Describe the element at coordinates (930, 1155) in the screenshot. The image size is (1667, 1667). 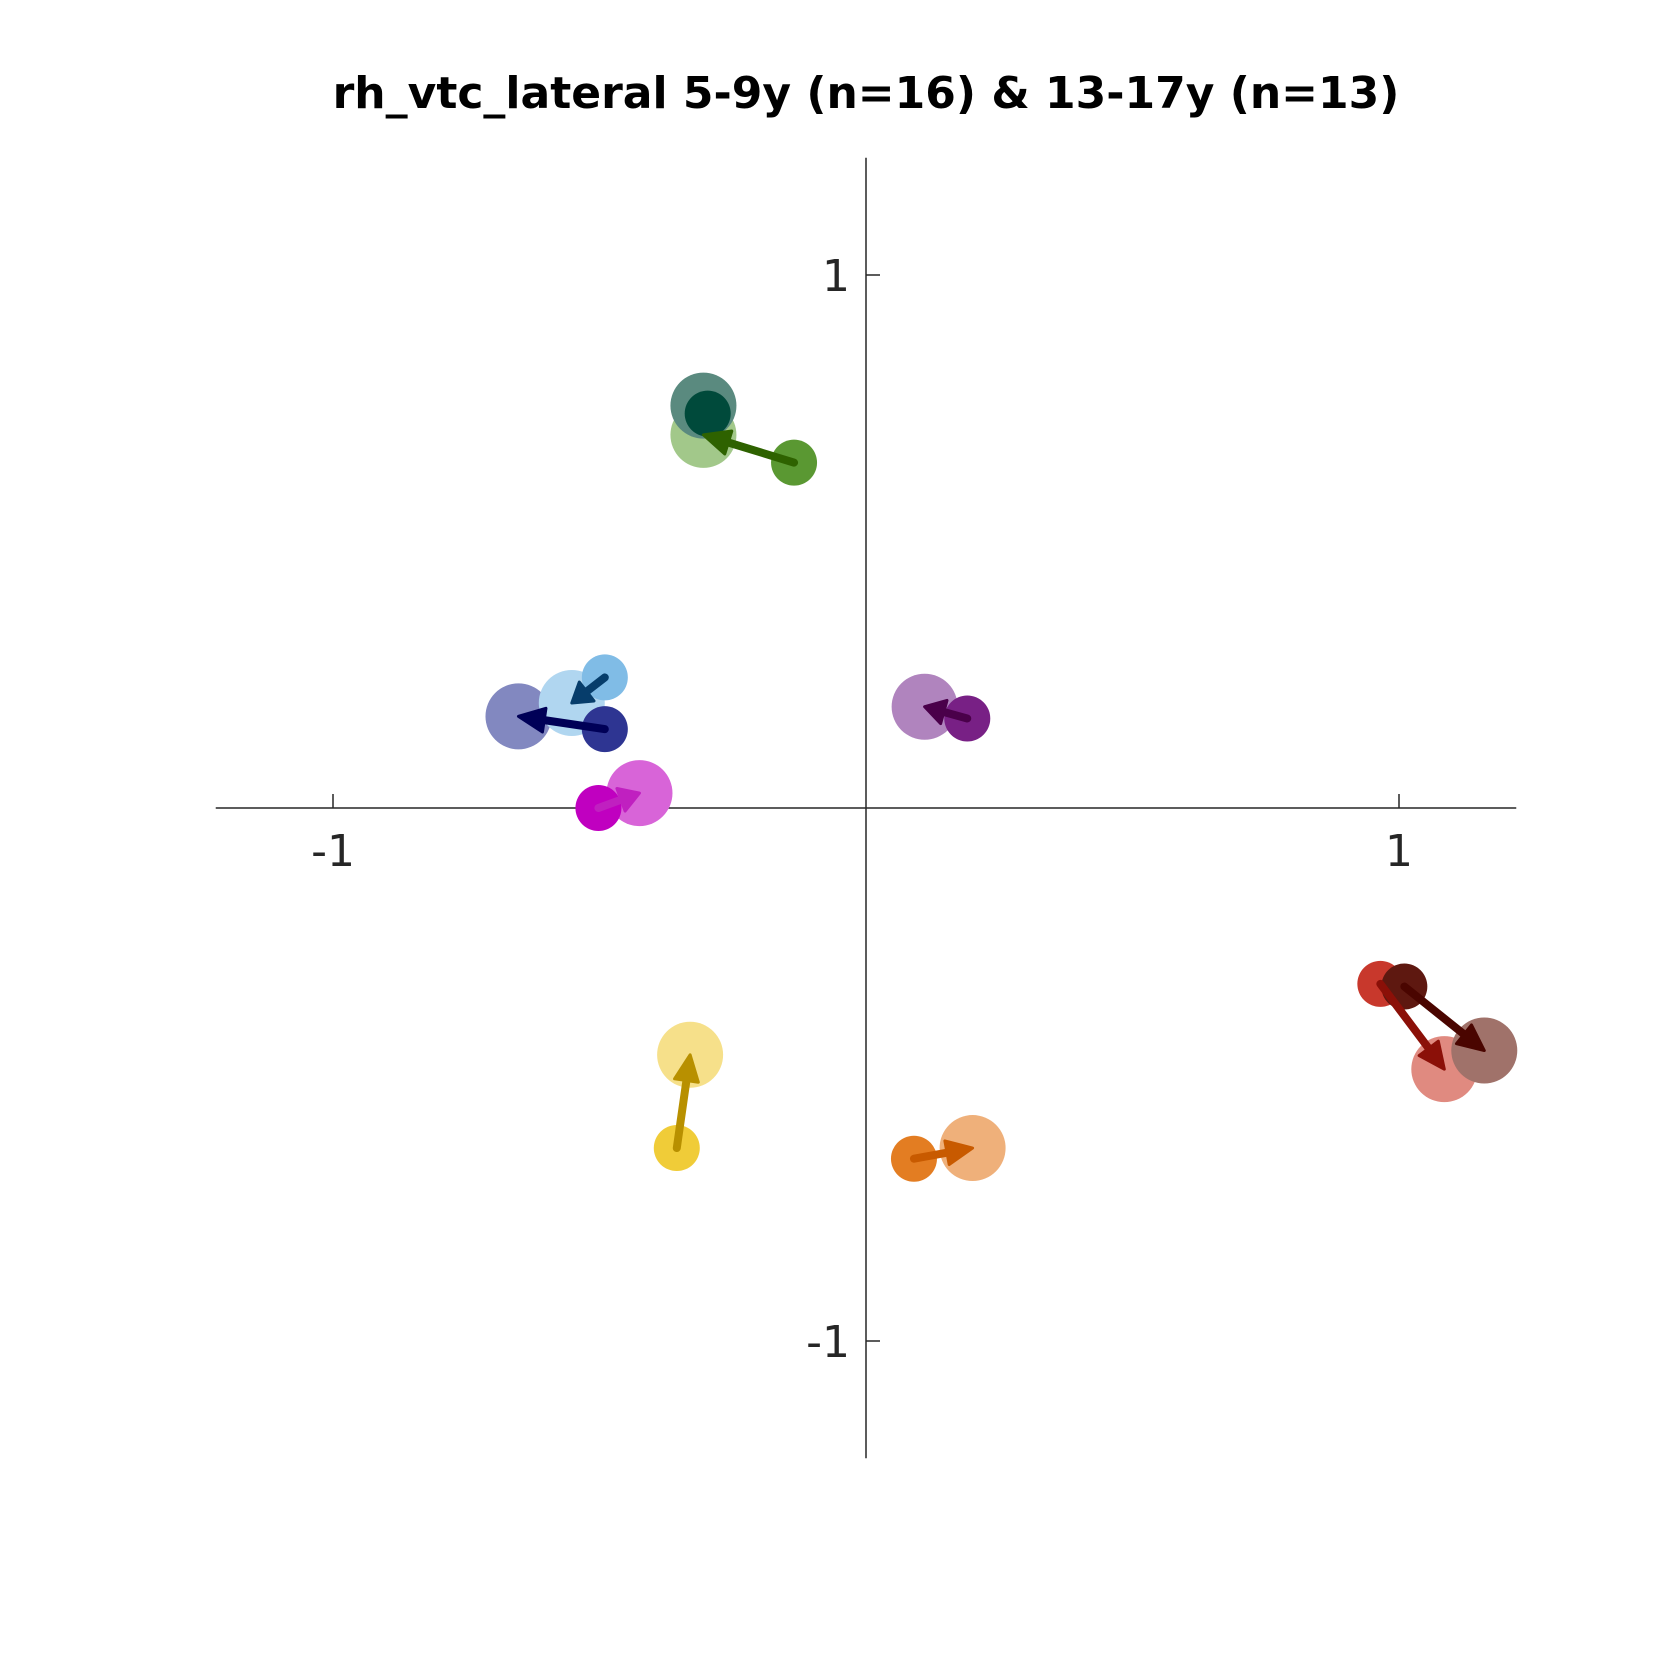
I see `orange-arrow-shaft` at that location.